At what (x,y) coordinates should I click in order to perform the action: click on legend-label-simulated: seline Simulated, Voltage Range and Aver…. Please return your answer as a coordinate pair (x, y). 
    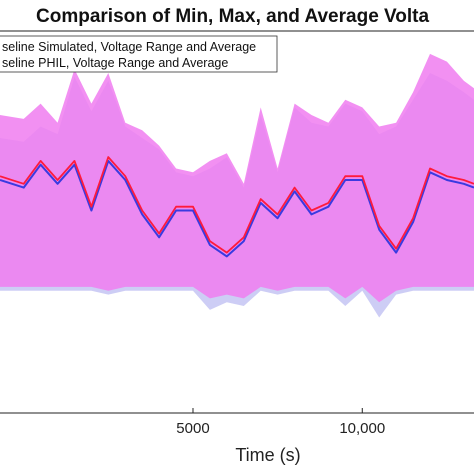
    Looking at the image, I should click on (129, 47).